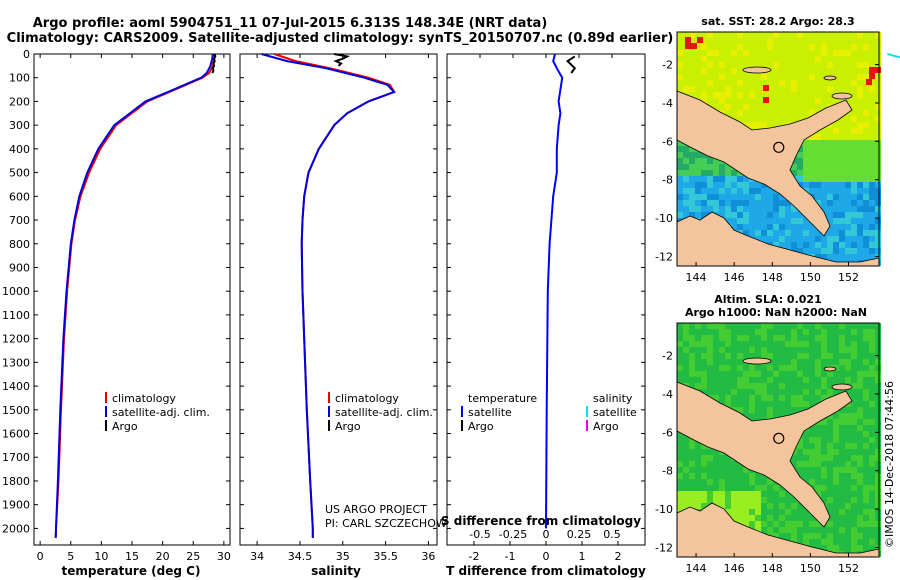 Image resolution: width=900 pixels, height=580 pixels. What do you see at coordinates (606, 426) in the screenshot?
I see `legend-s-argo: Argo` at bounding box center [606, 426].